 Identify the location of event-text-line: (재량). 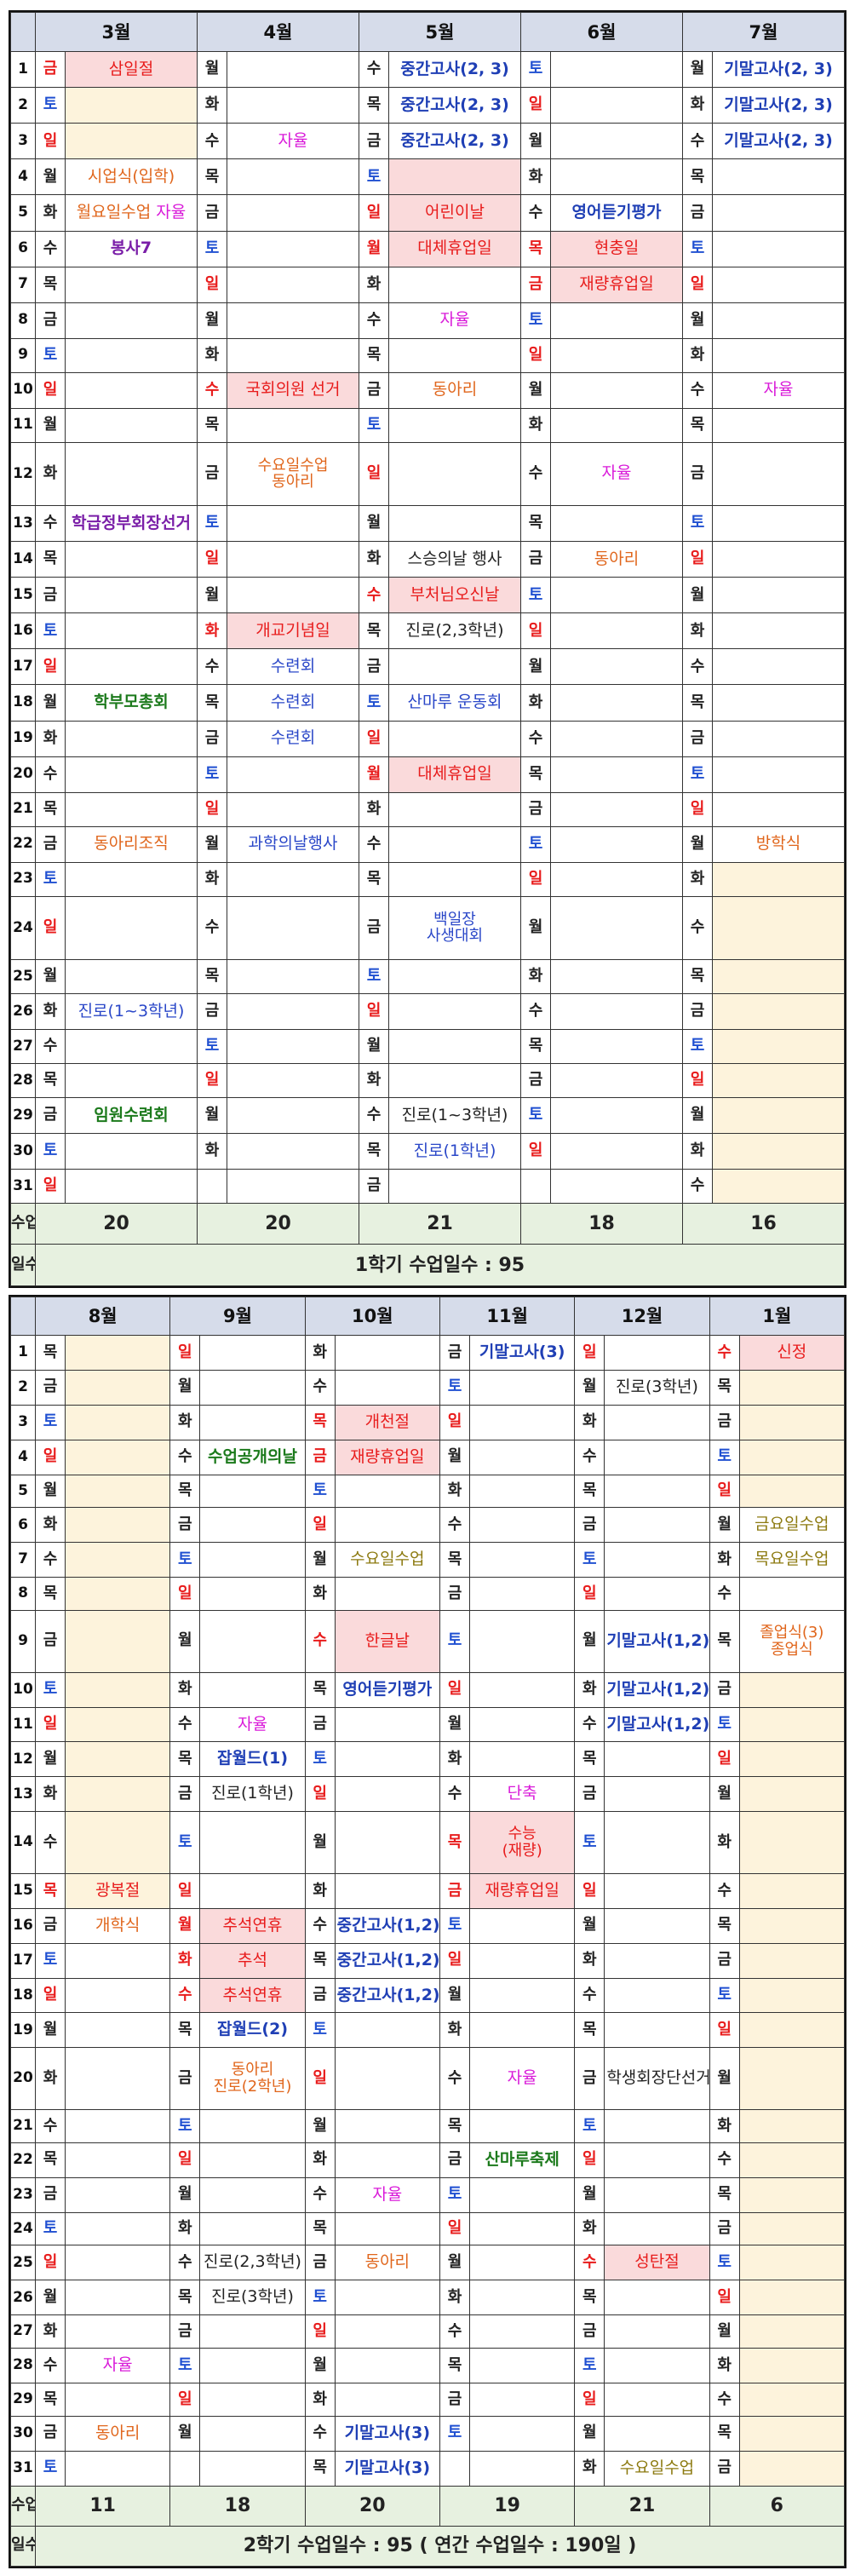
(522, 1851).